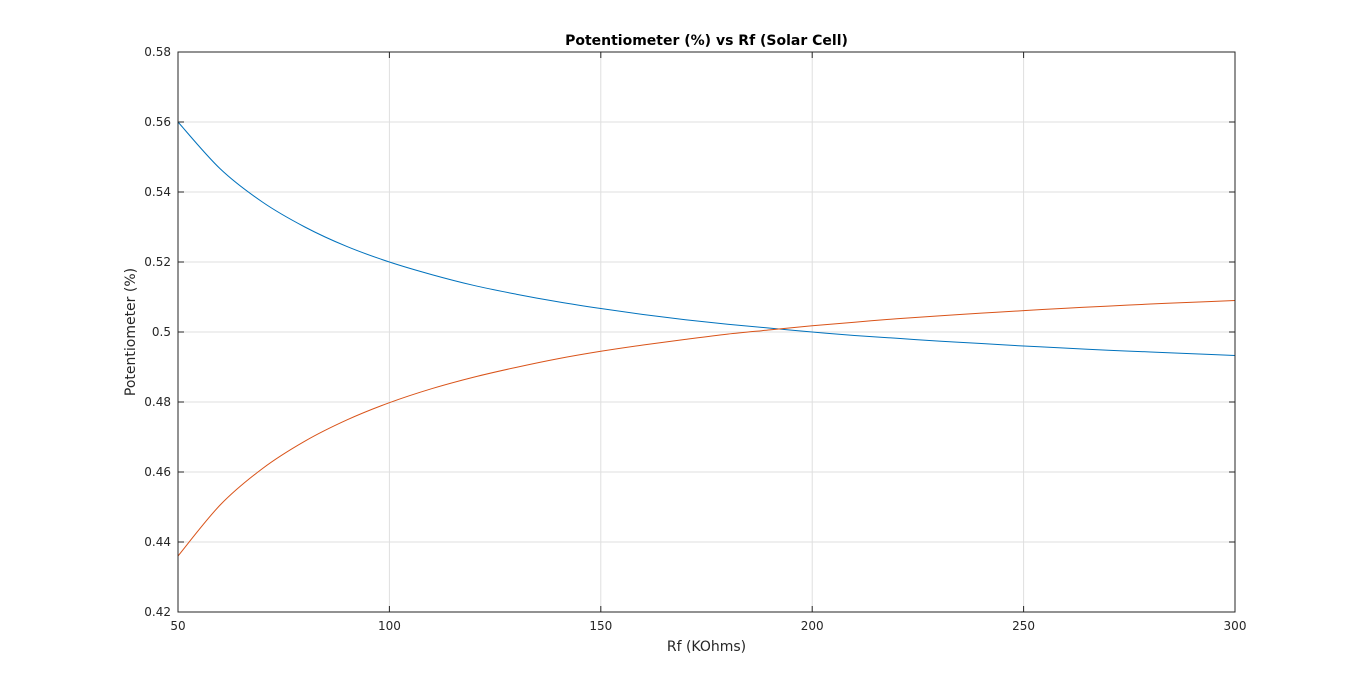 This screenshot has width=1366, height=693. Describe the element at coordinates (812, 626) in the screenshot. I see `x-tick-label: 200` at that location.